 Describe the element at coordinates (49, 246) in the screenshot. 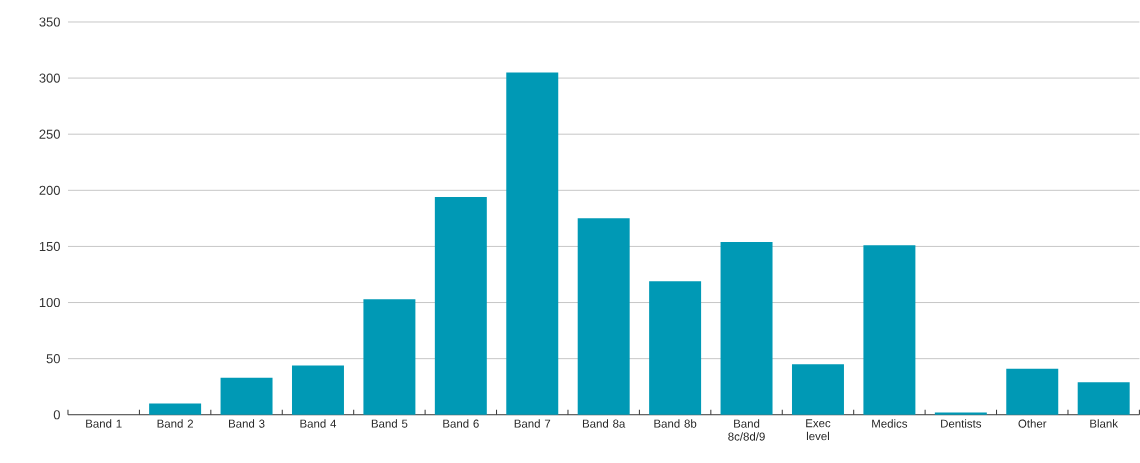

I see `y-tick-label: 150` at that location.